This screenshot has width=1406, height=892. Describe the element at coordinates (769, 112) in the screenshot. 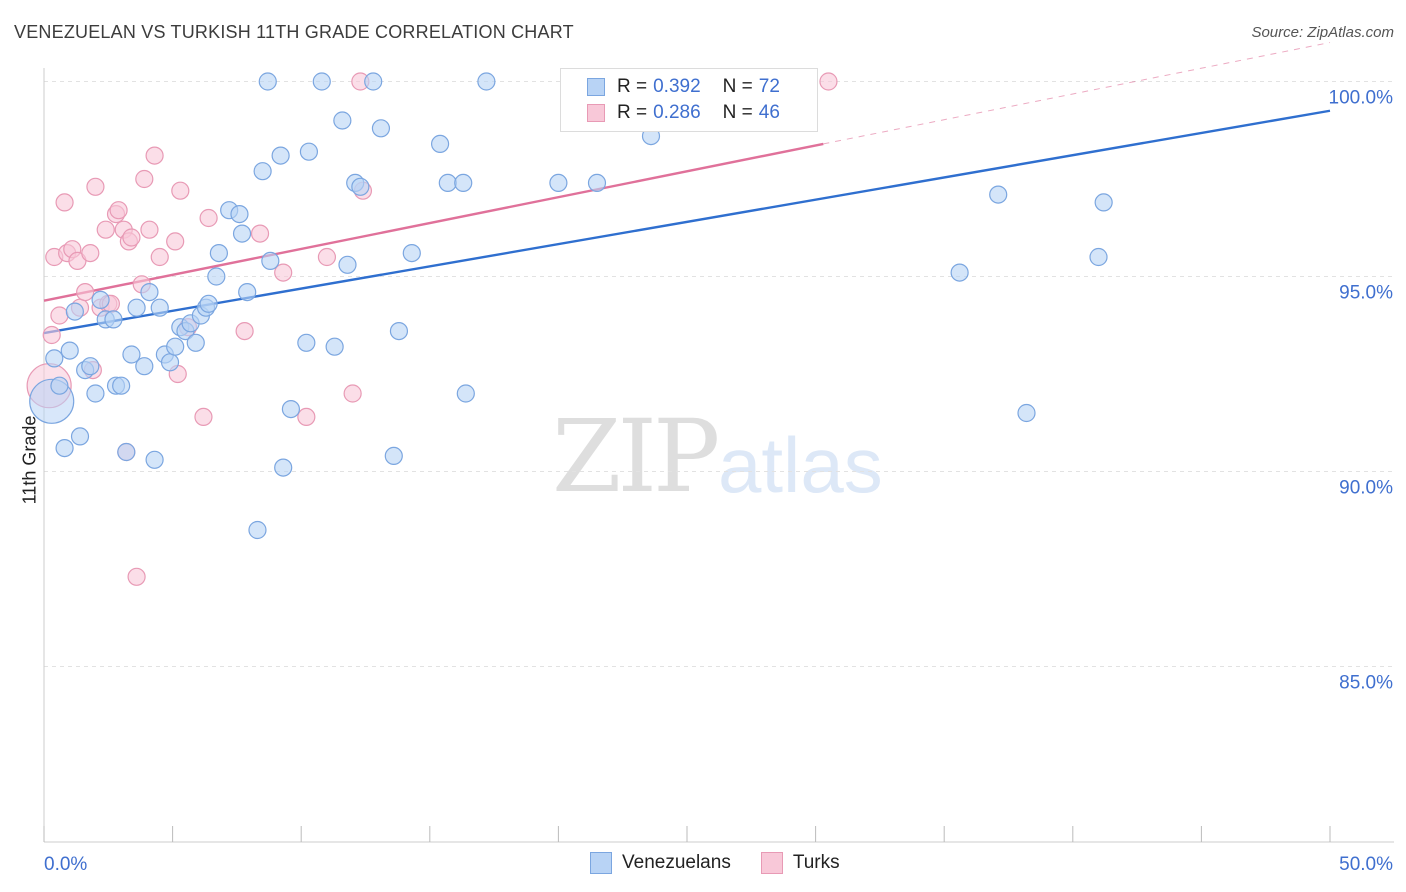

I see `legend-n-value: 46` at that location.